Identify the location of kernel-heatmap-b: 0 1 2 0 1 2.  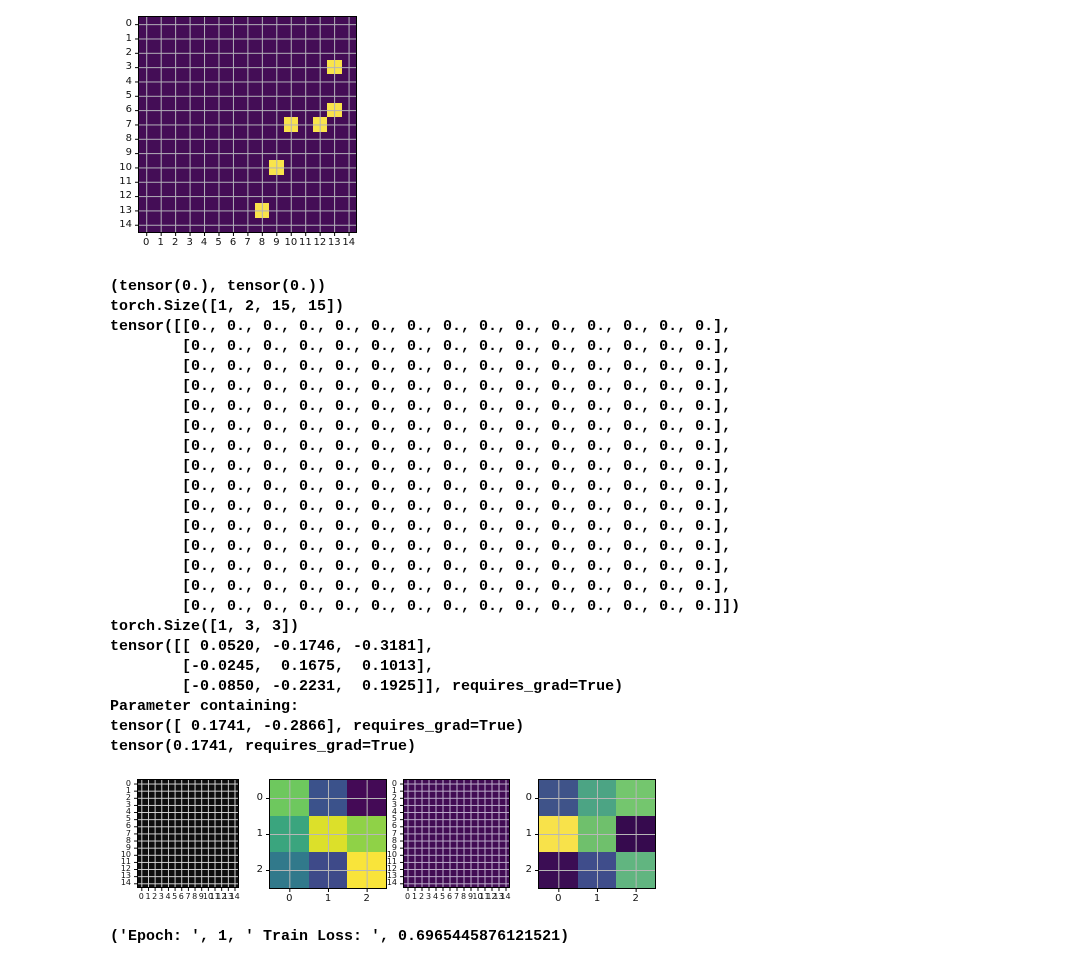
(586, 841).